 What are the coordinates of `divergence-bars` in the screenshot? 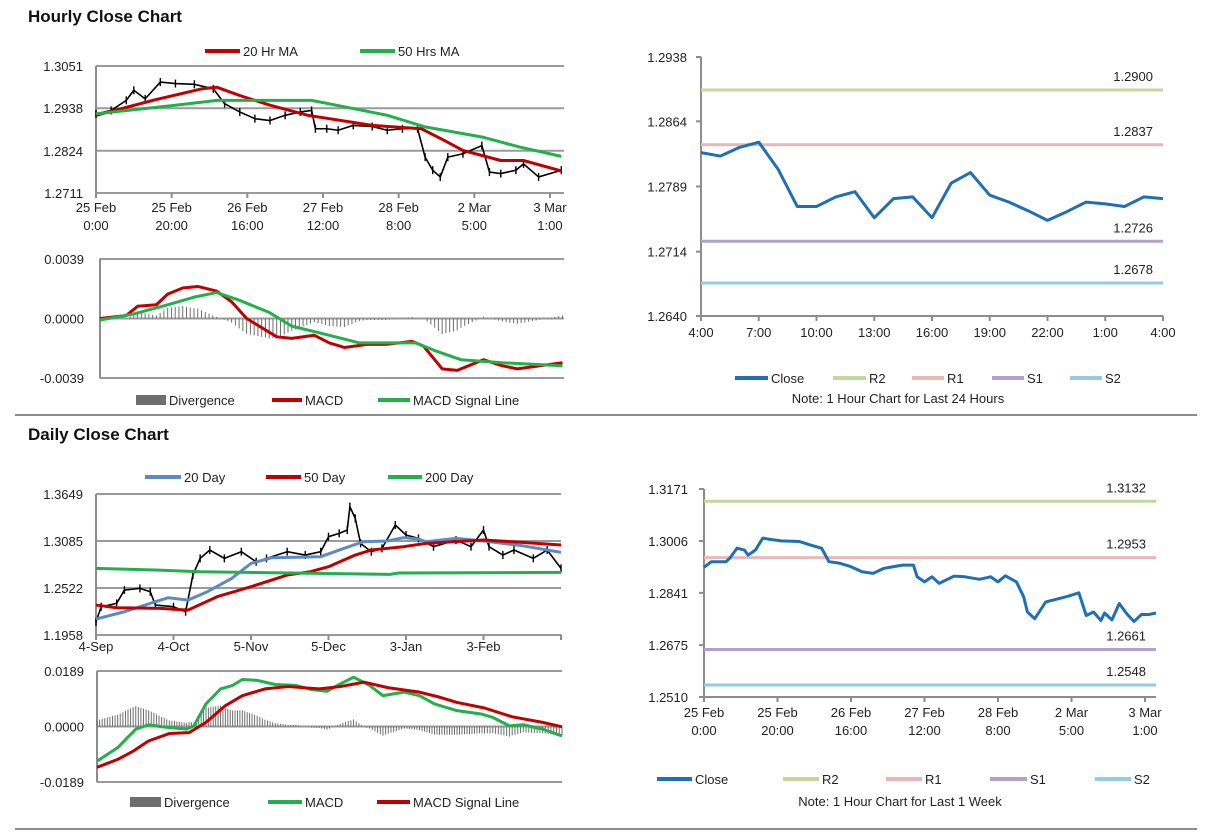 It's located at (331, 322).